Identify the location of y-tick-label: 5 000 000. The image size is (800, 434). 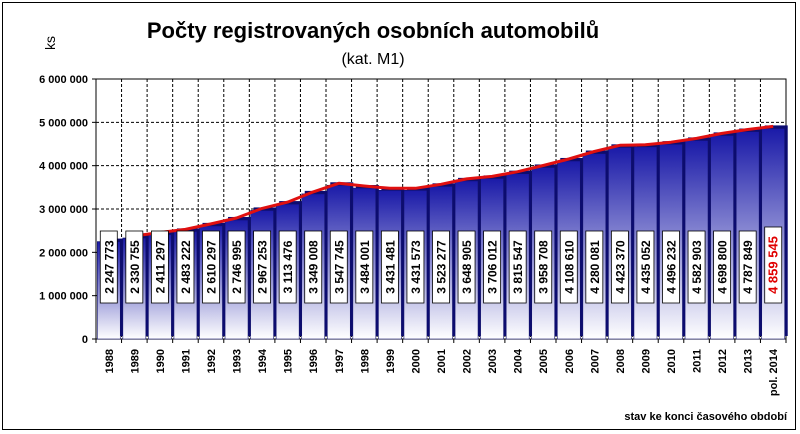
(63, 123).